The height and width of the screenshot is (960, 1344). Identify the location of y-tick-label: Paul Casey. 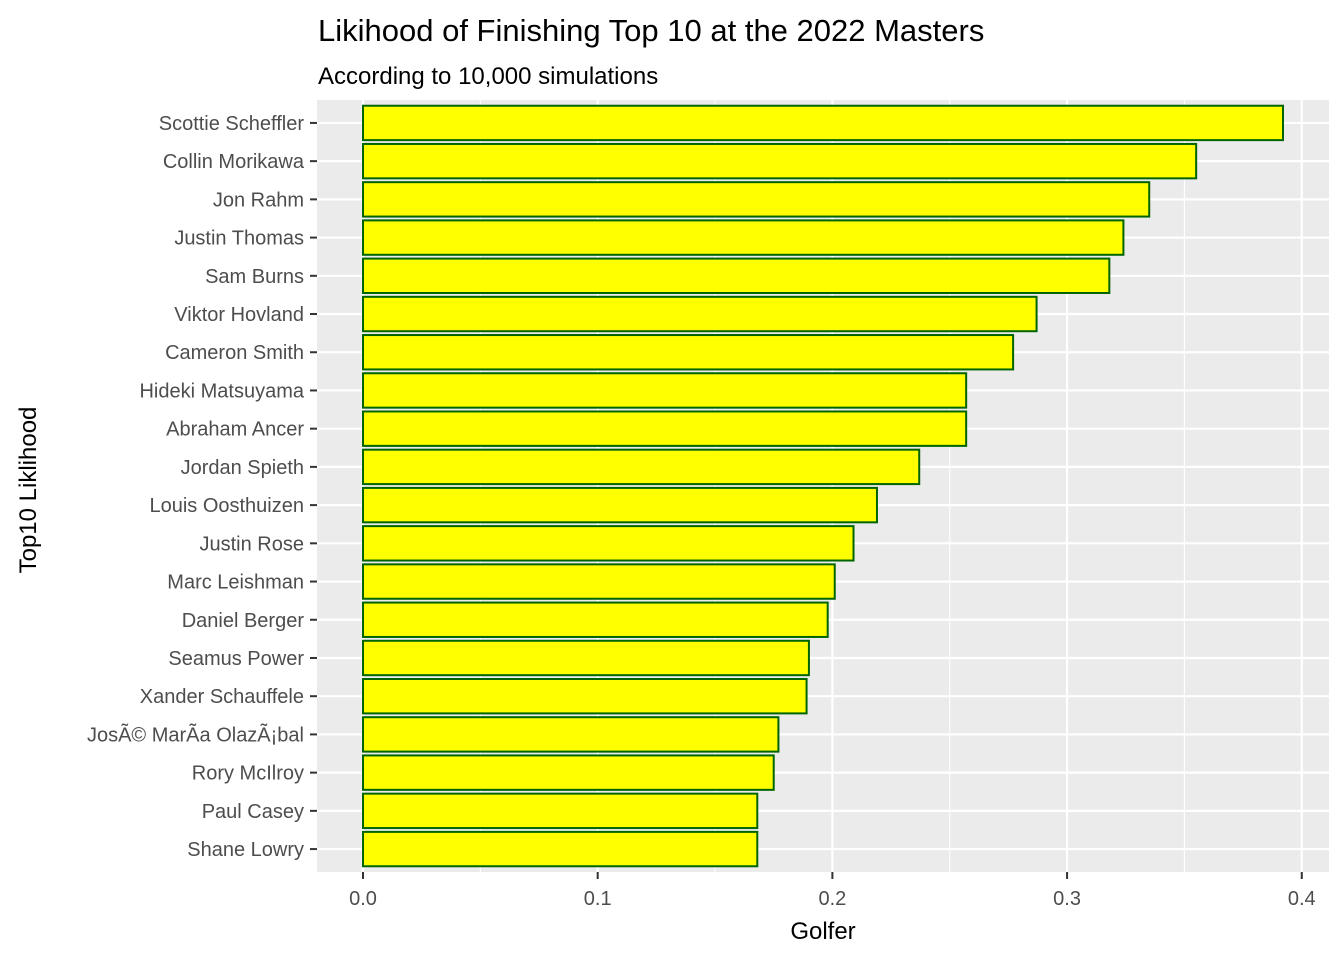
(253, 812).